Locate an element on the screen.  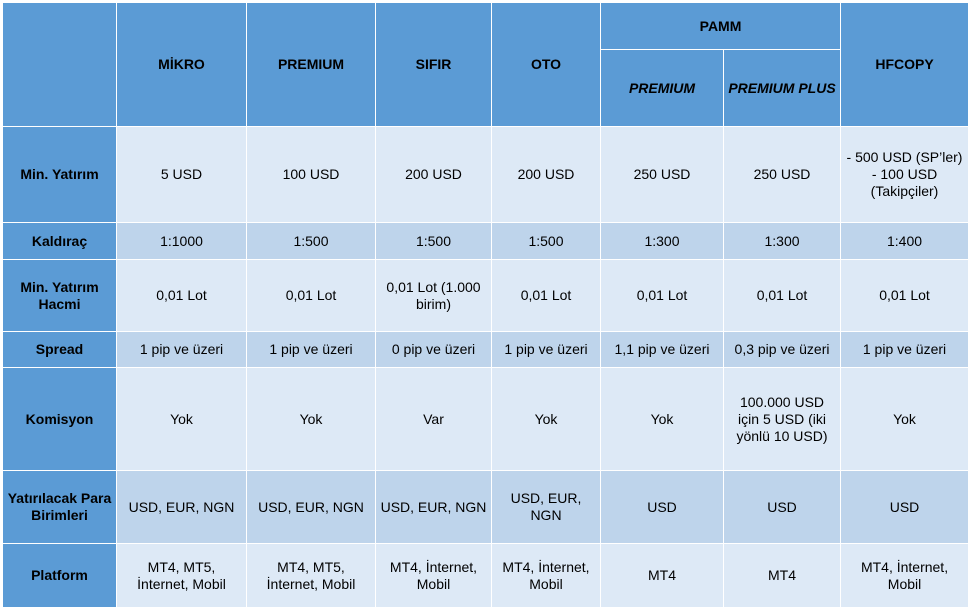
cell-min-yatirim-mikro: 5 USD is located at coordinates (181, 174).